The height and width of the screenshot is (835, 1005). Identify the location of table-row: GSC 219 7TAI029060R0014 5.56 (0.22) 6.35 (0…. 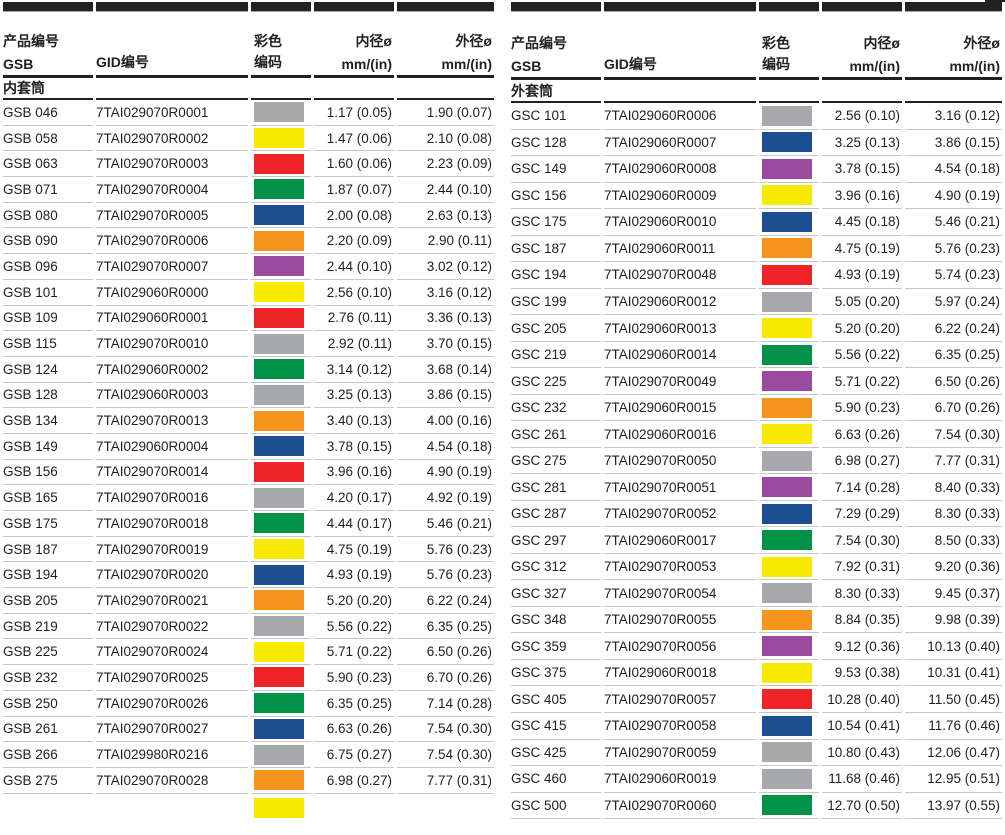
(756, 355).